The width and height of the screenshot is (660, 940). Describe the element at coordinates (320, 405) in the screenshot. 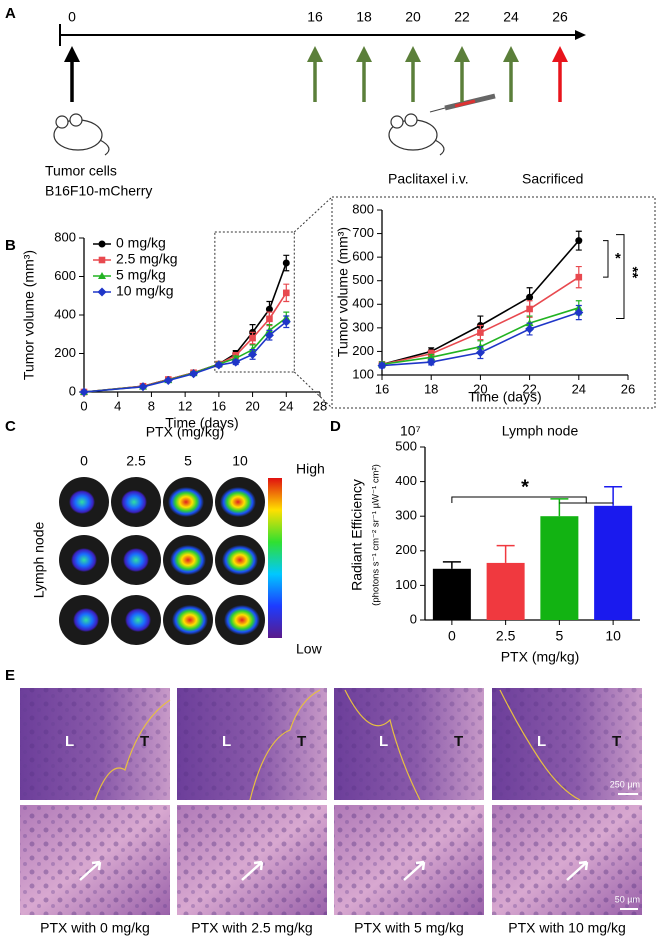

I see `x-tick-label: 28` at that location.